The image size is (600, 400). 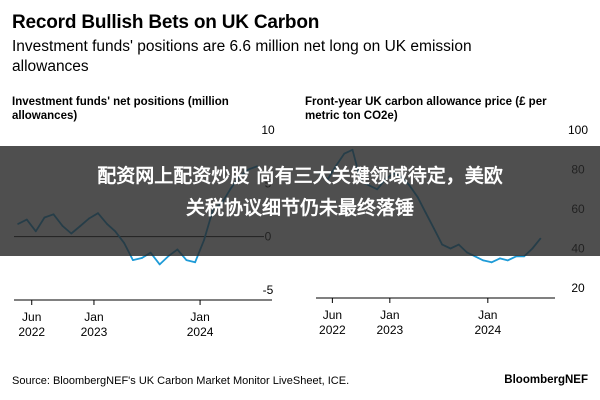 I want to click on right-x-tick-month: Jun, so click(x=332, y=315).